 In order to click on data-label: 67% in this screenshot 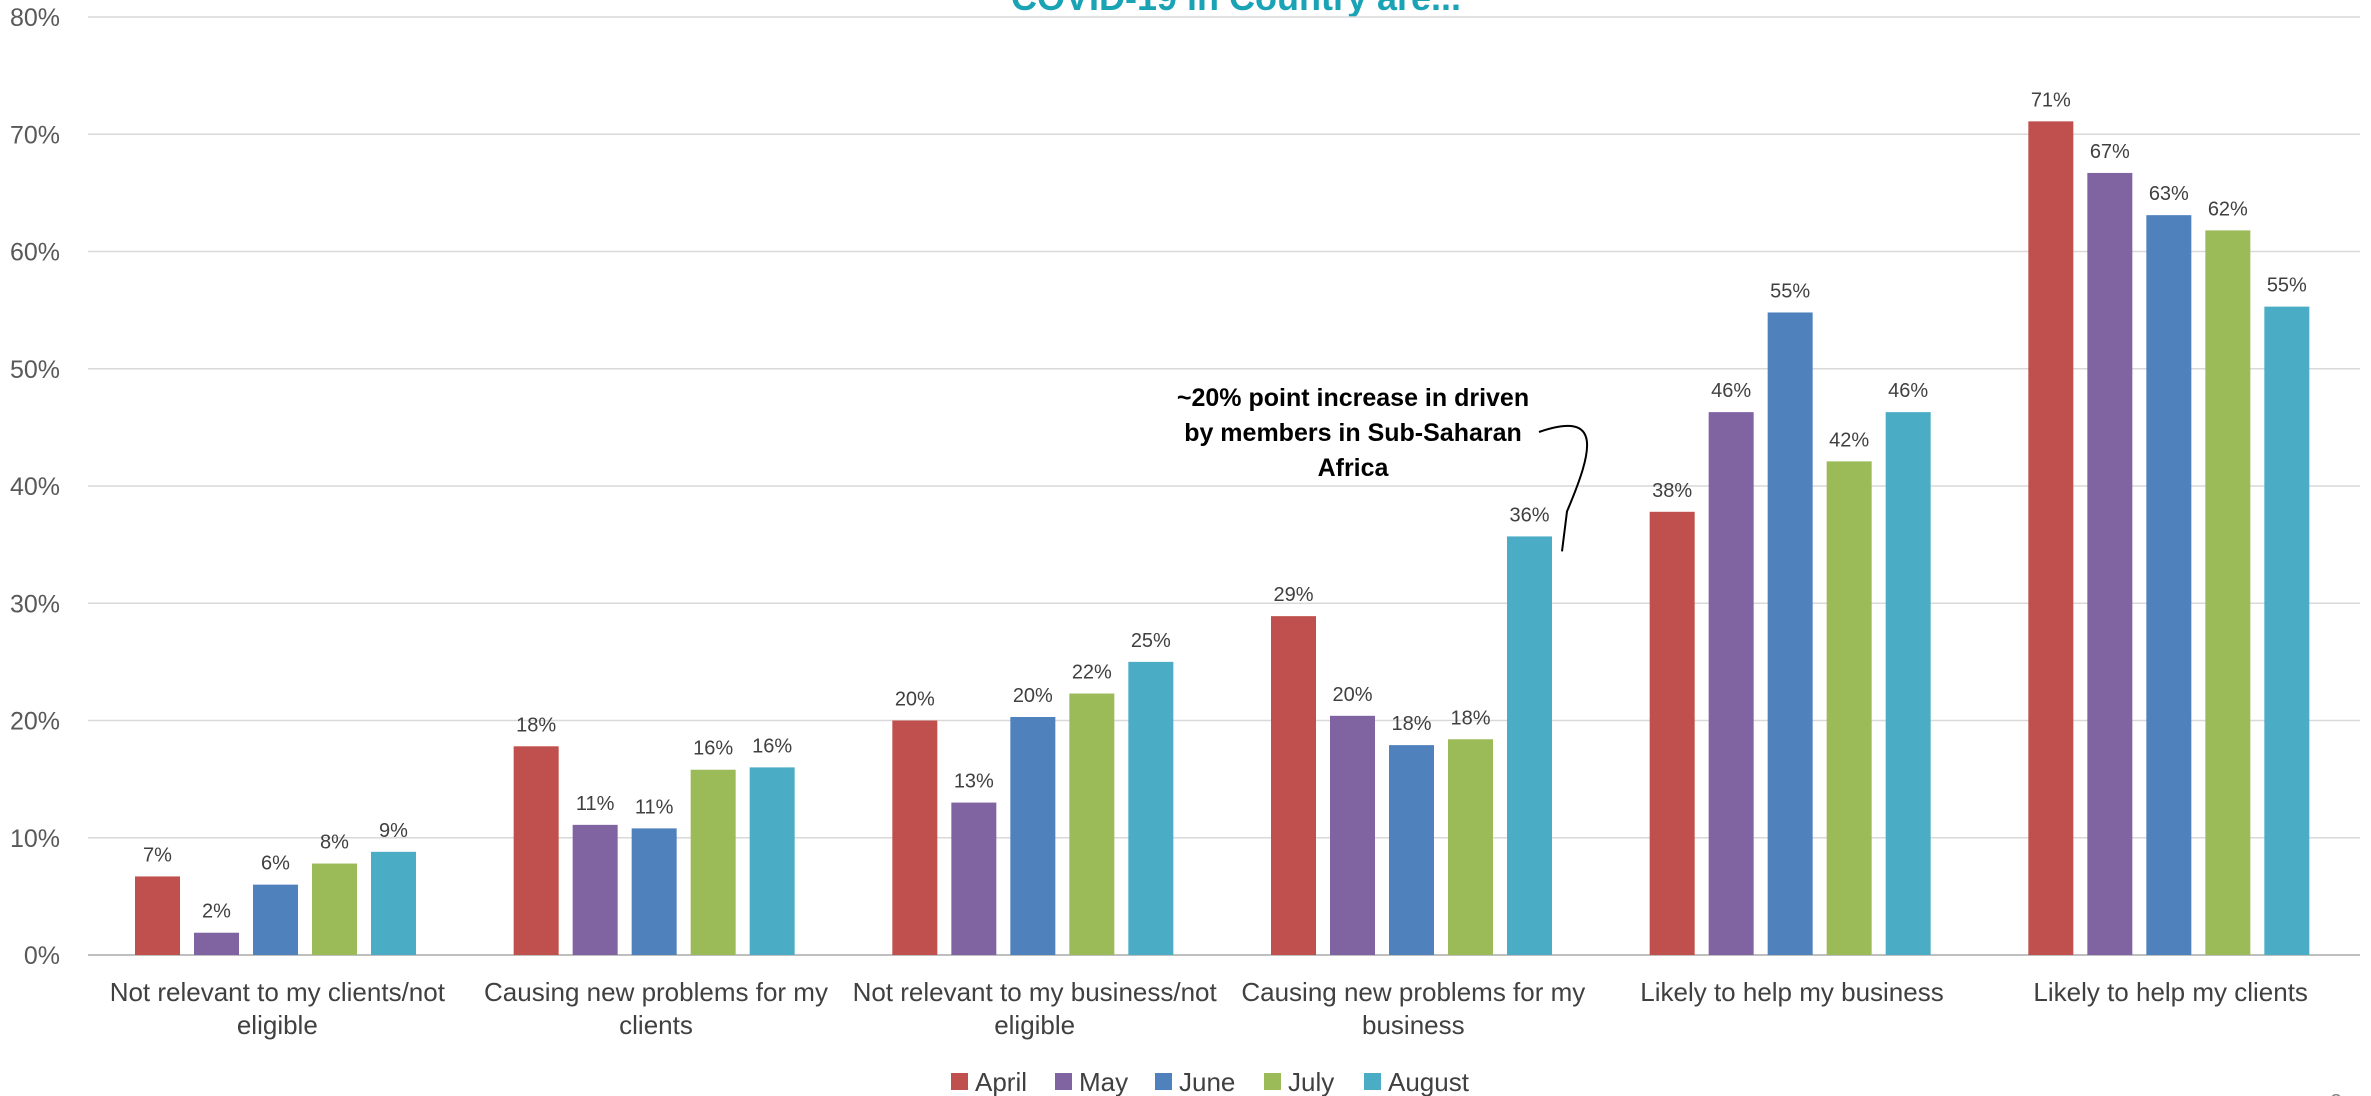, I will do `click(2110, 152)`.